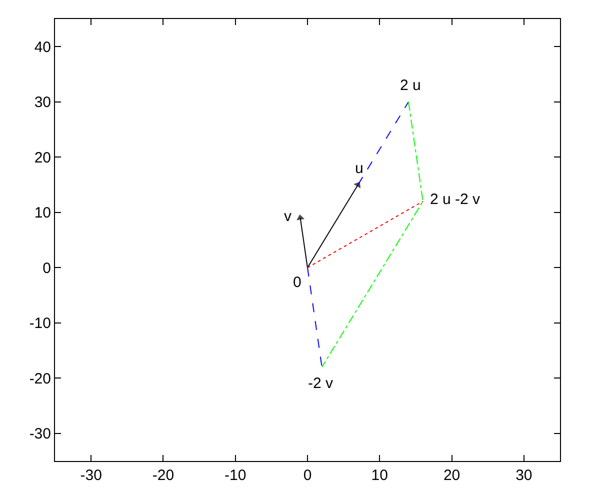  What do you see at coordinates (410, 85) in the screenshot?
I see `annotation: 2 u` at bounding box center [410, 85].